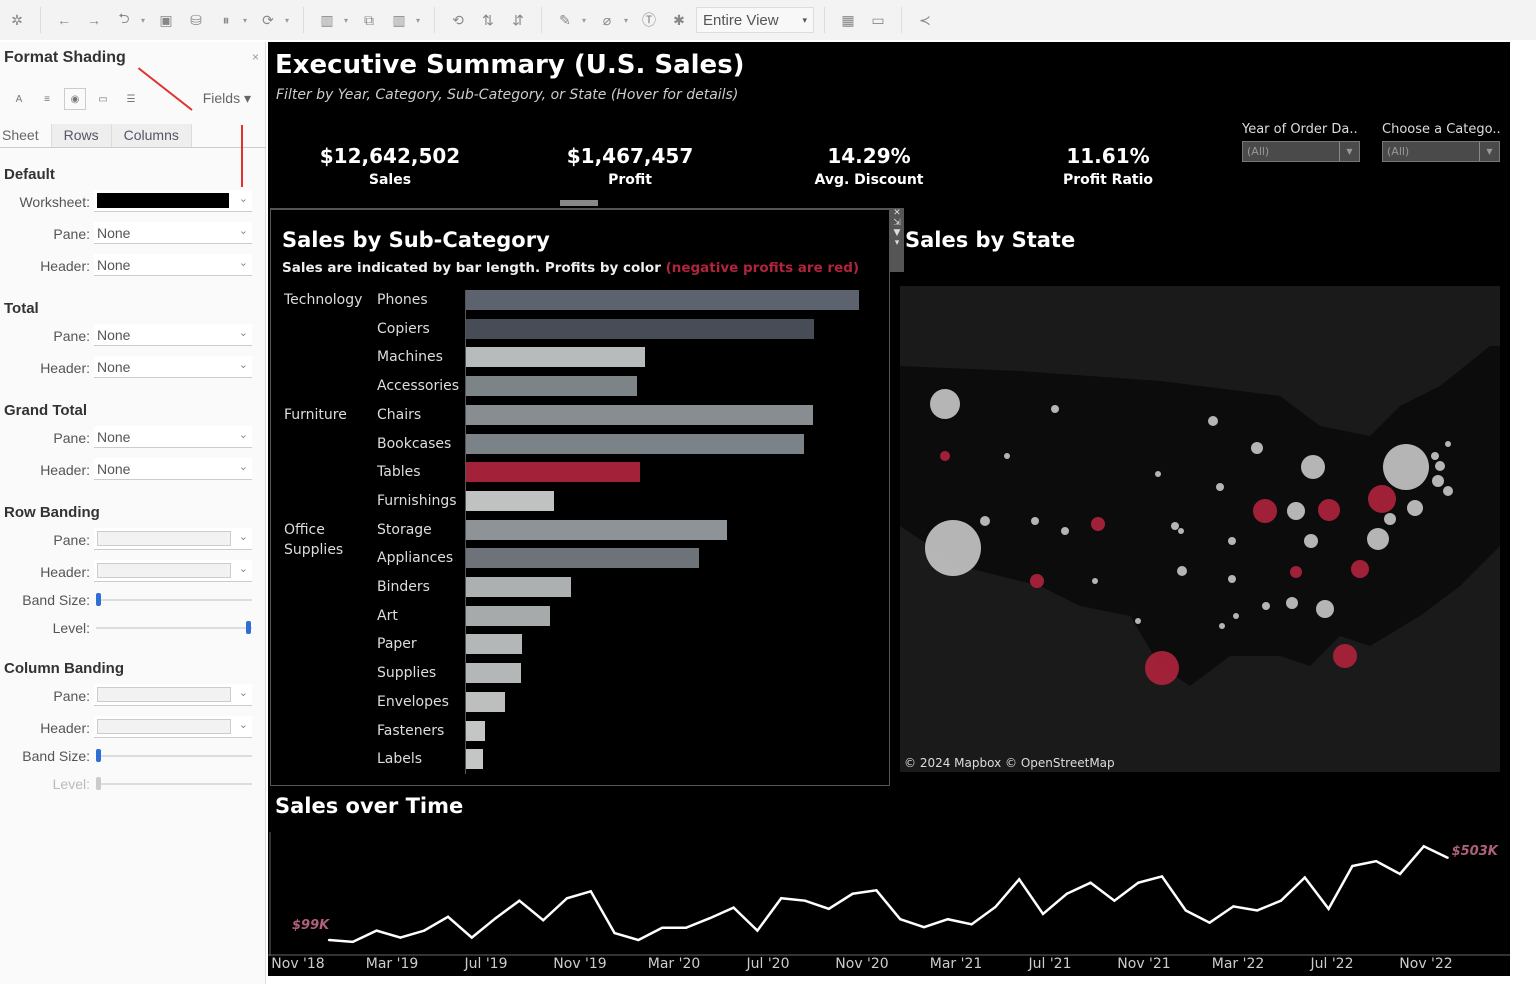 This screenshot has height=984, width=1536. I want to click on sort-desc-icon: ⇵, so click(518, 19).